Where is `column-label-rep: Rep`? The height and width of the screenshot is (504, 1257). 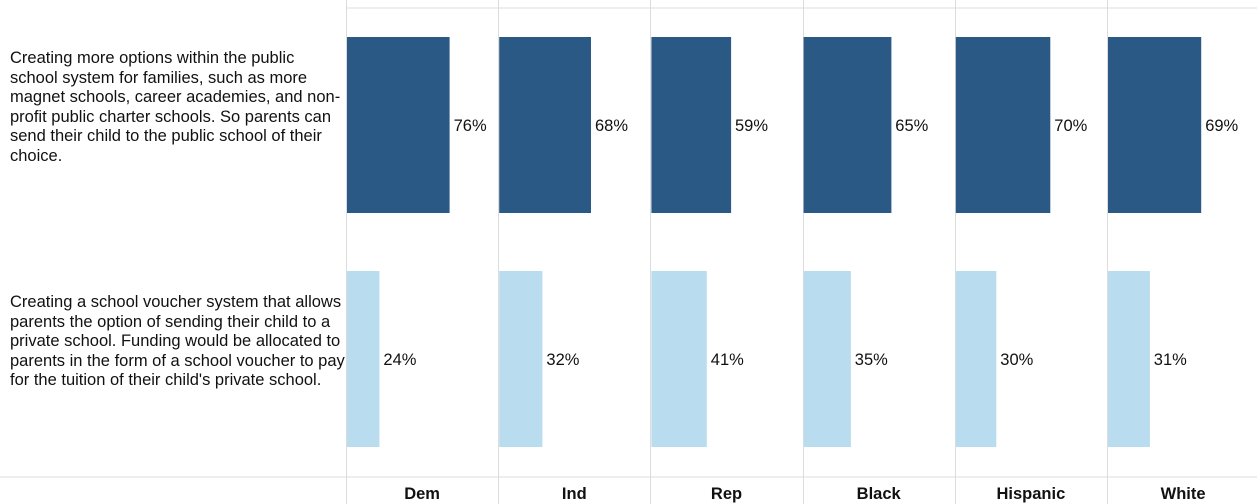
column-label-rep: Rep is located at coordinates (726, 494).